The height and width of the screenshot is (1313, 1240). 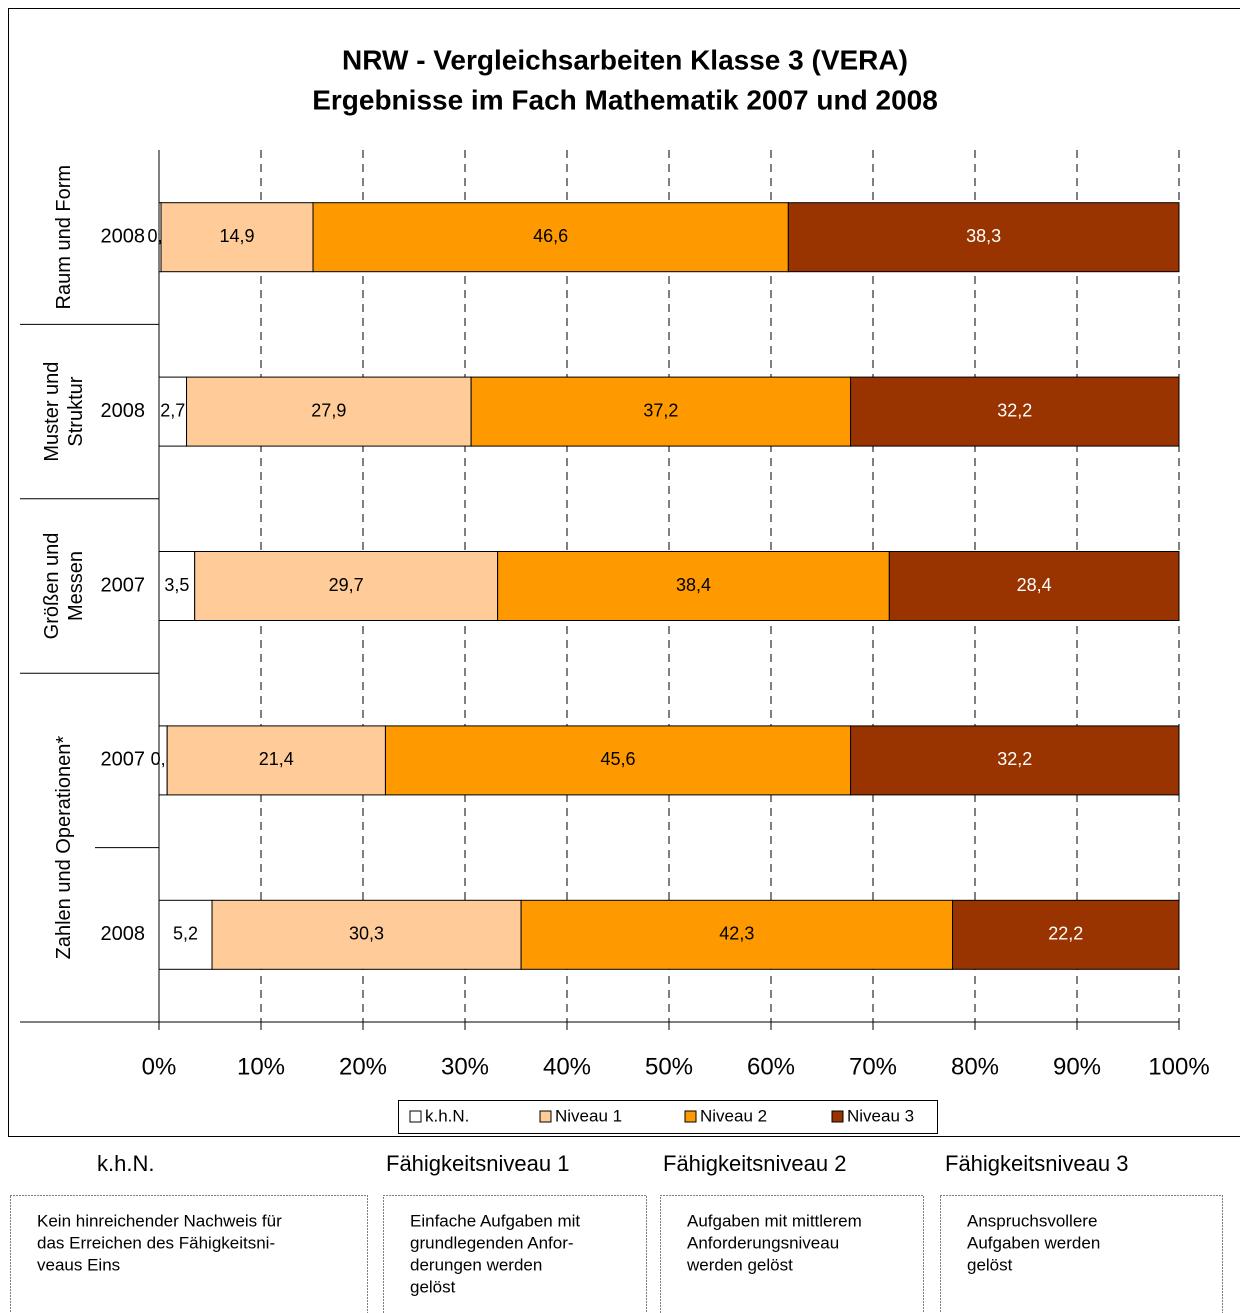 I want to click on description-text: Anforderungsniveau, so click(x=763, y=1242).